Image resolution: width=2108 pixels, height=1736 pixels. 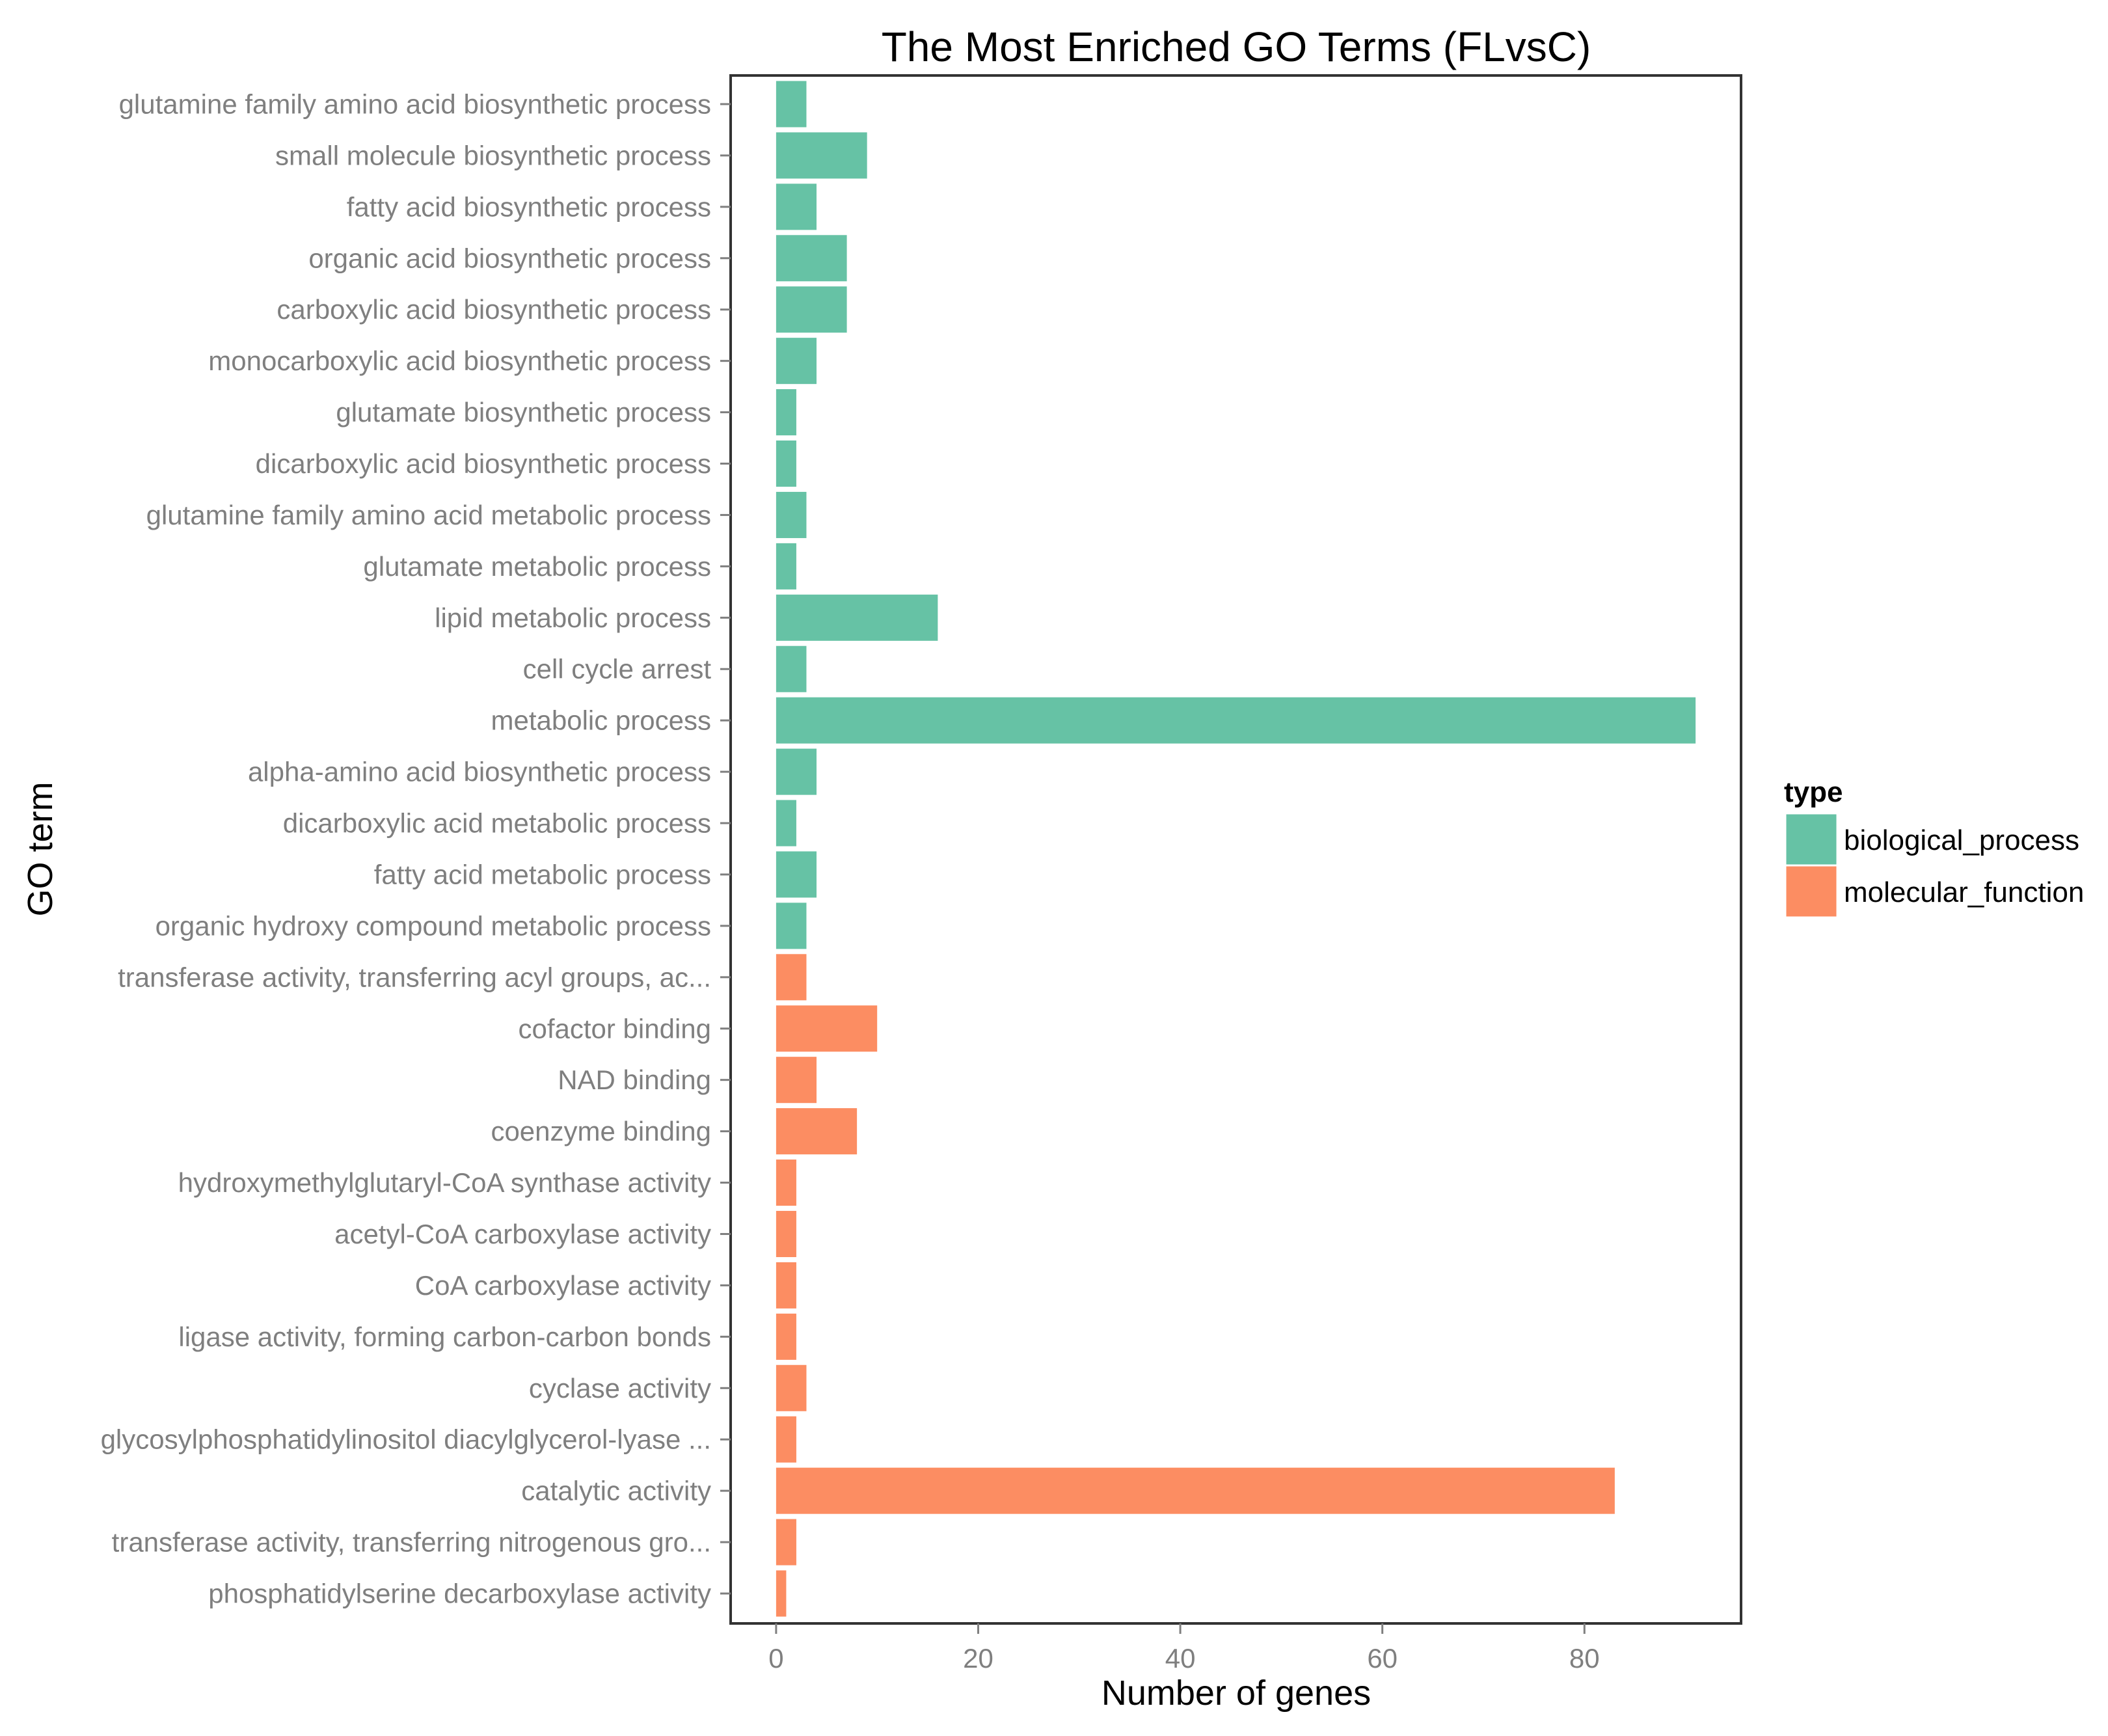 I want to click on x-axis-title: Number of genes, so click(x=1236, y=1693).